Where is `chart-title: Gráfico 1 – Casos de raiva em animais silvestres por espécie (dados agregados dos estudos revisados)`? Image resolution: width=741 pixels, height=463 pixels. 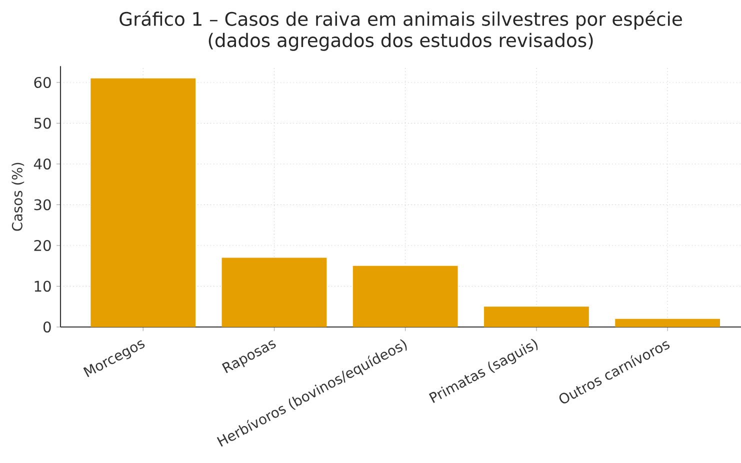 chart-title: Gráfico 1 – Casos de raiva em animais silvestres por espécie (dados agregados dos estudos revisados) is located at coordinates (401, 30).